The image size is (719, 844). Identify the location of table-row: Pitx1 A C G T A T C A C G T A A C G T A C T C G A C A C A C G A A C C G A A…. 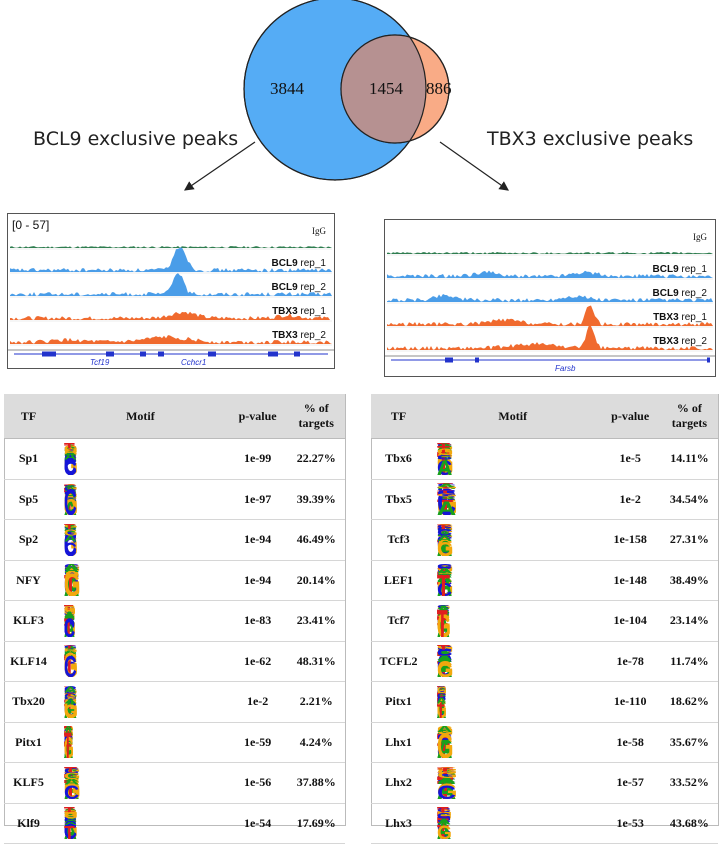
(544, 702).